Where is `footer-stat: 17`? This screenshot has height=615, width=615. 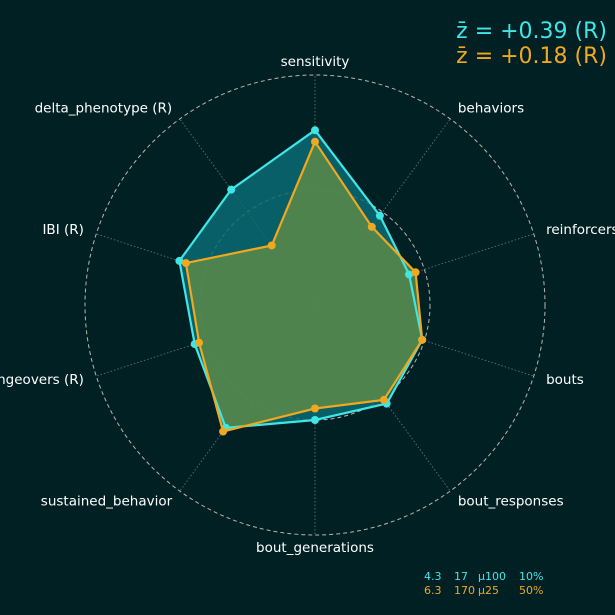
footer-stat: 17 is located at coordinates (461, 576).